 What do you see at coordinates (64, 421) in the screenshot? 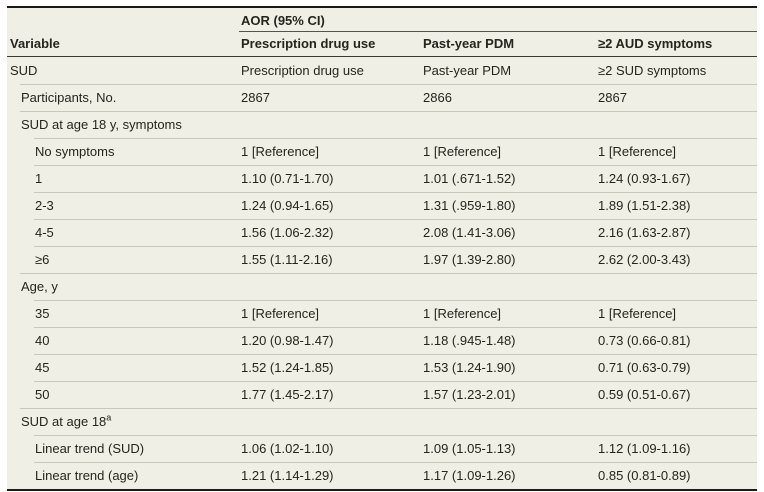
I see `row-label-text: SUD at age 18` at bounding box center [64, 421].